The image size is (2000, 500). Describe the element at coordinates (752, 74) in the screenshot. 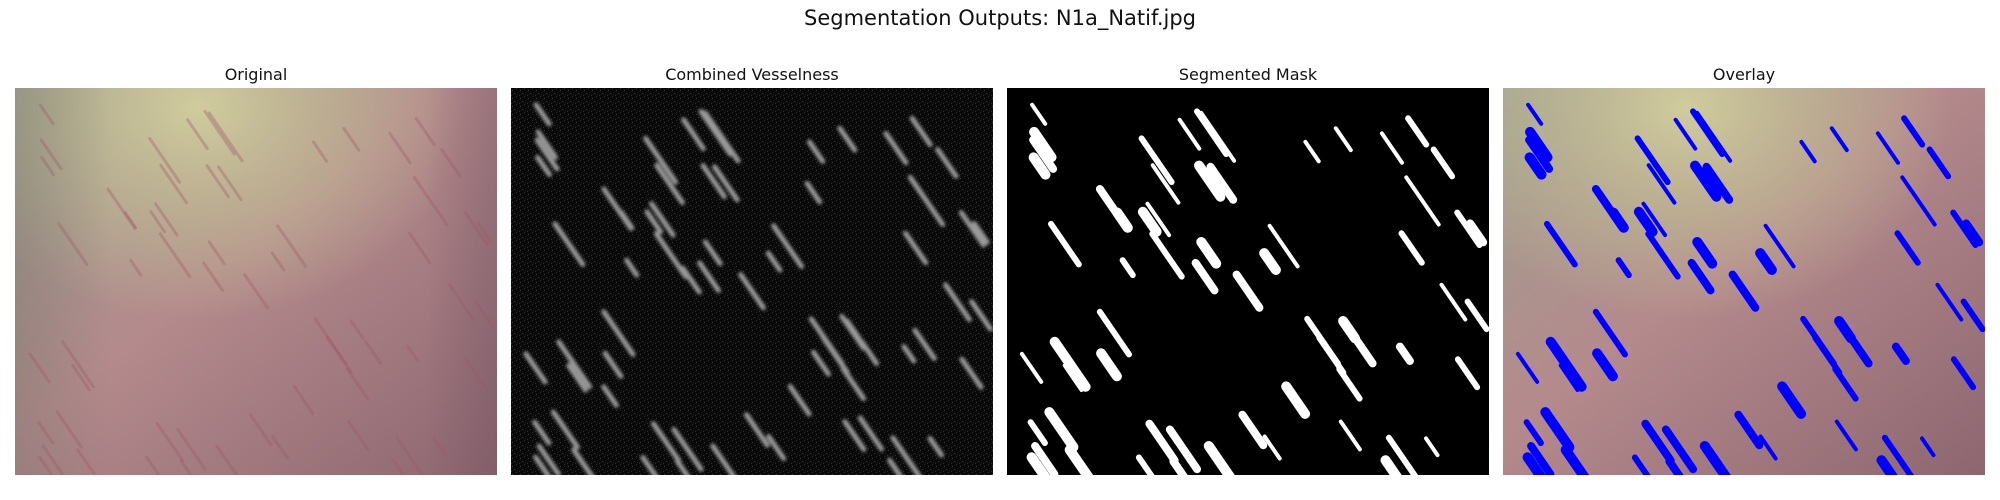

I see `panel-title-vesselness: Combined Vesselness` at that location.